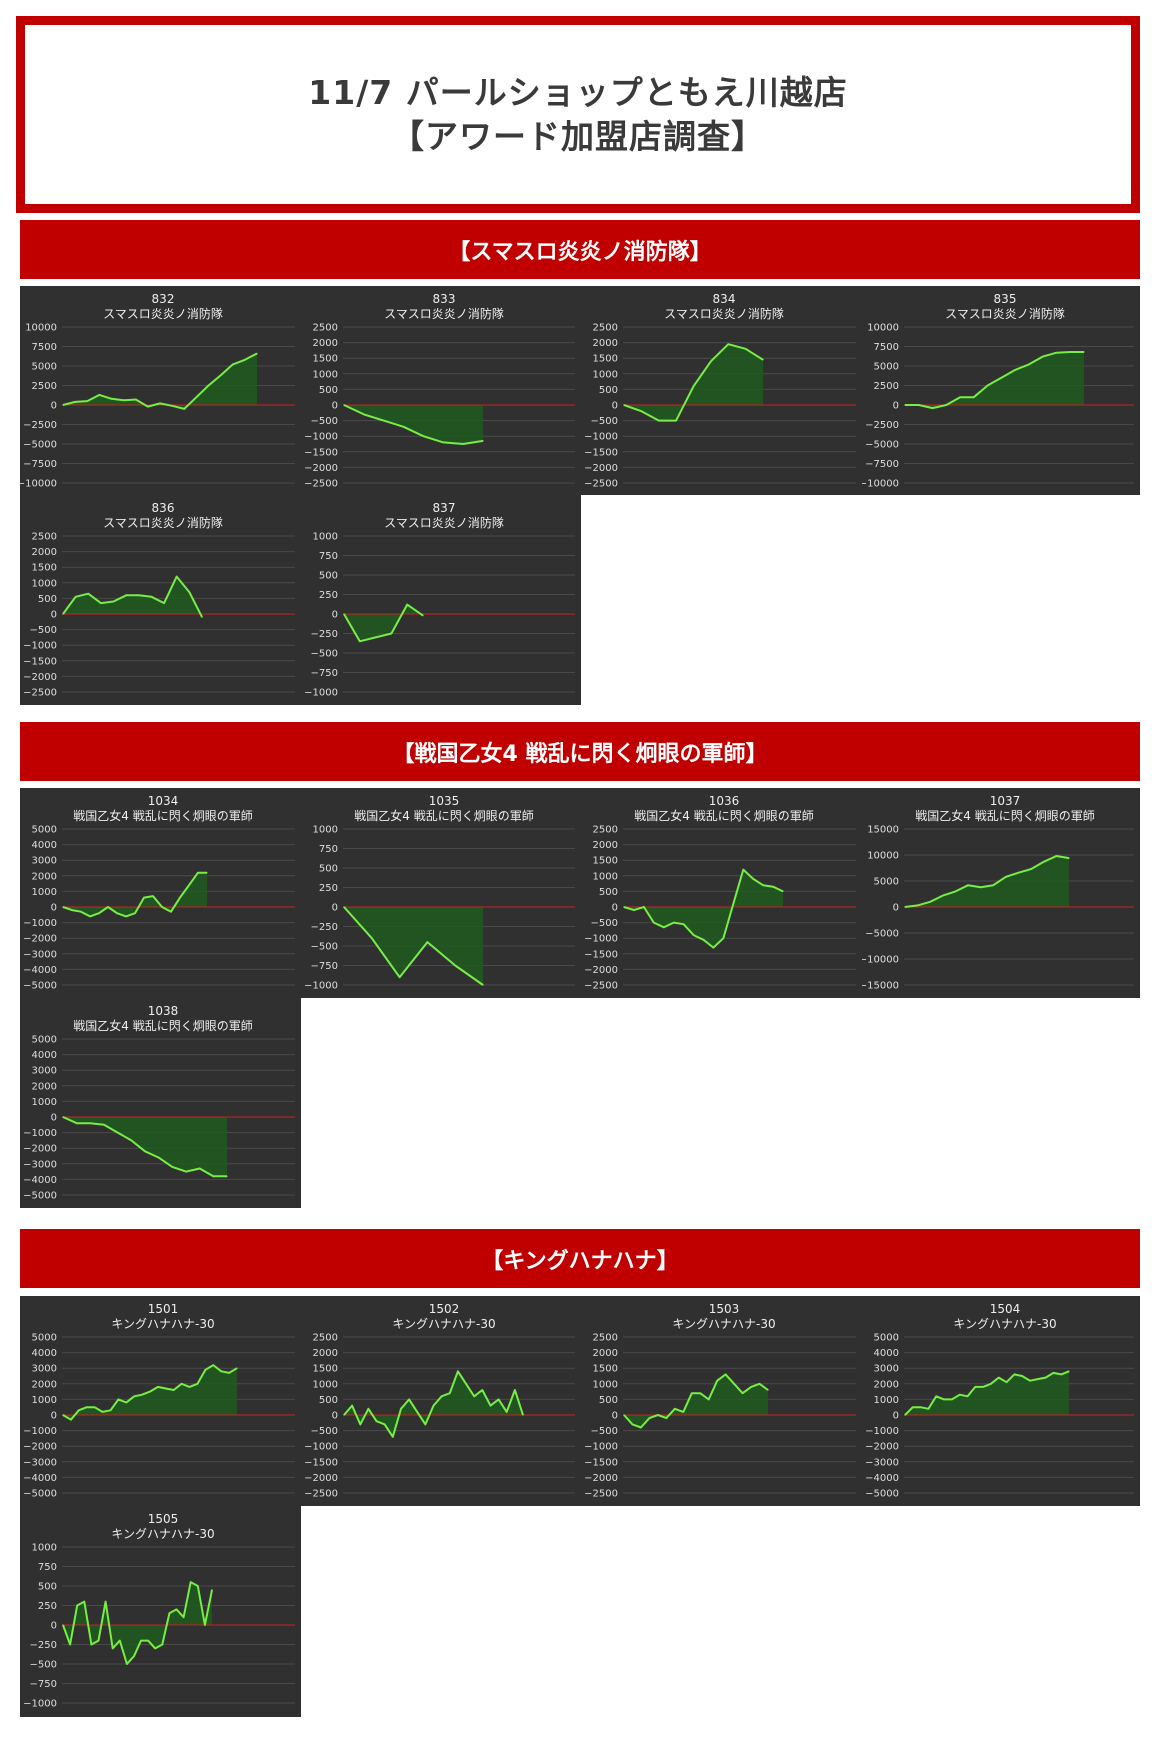 The height and width of the screenshot is (1754, 1155). I want to click on y-tick-label: −3000, so click(40, 1164).